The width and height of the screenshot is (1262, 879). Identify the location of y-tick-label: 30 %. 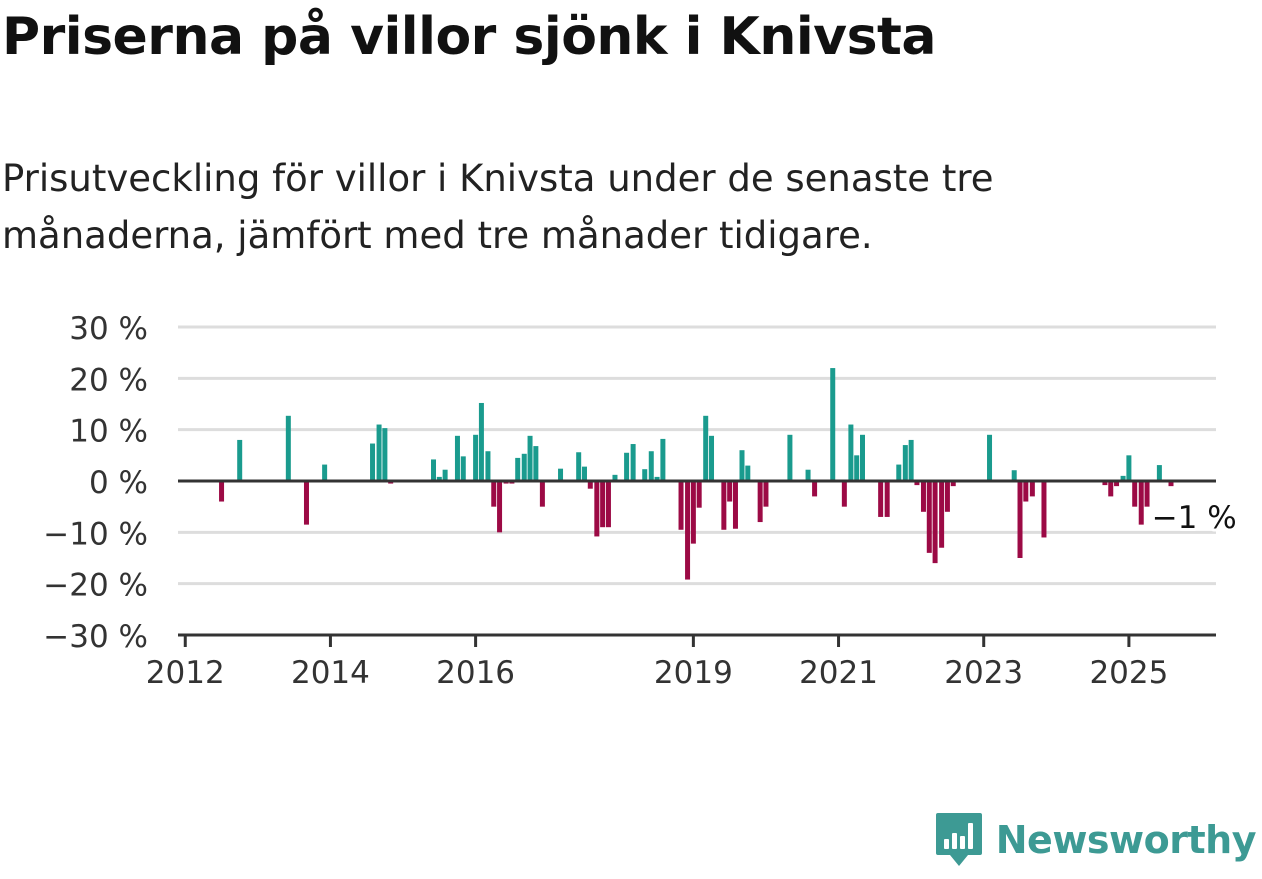
(108, 329).